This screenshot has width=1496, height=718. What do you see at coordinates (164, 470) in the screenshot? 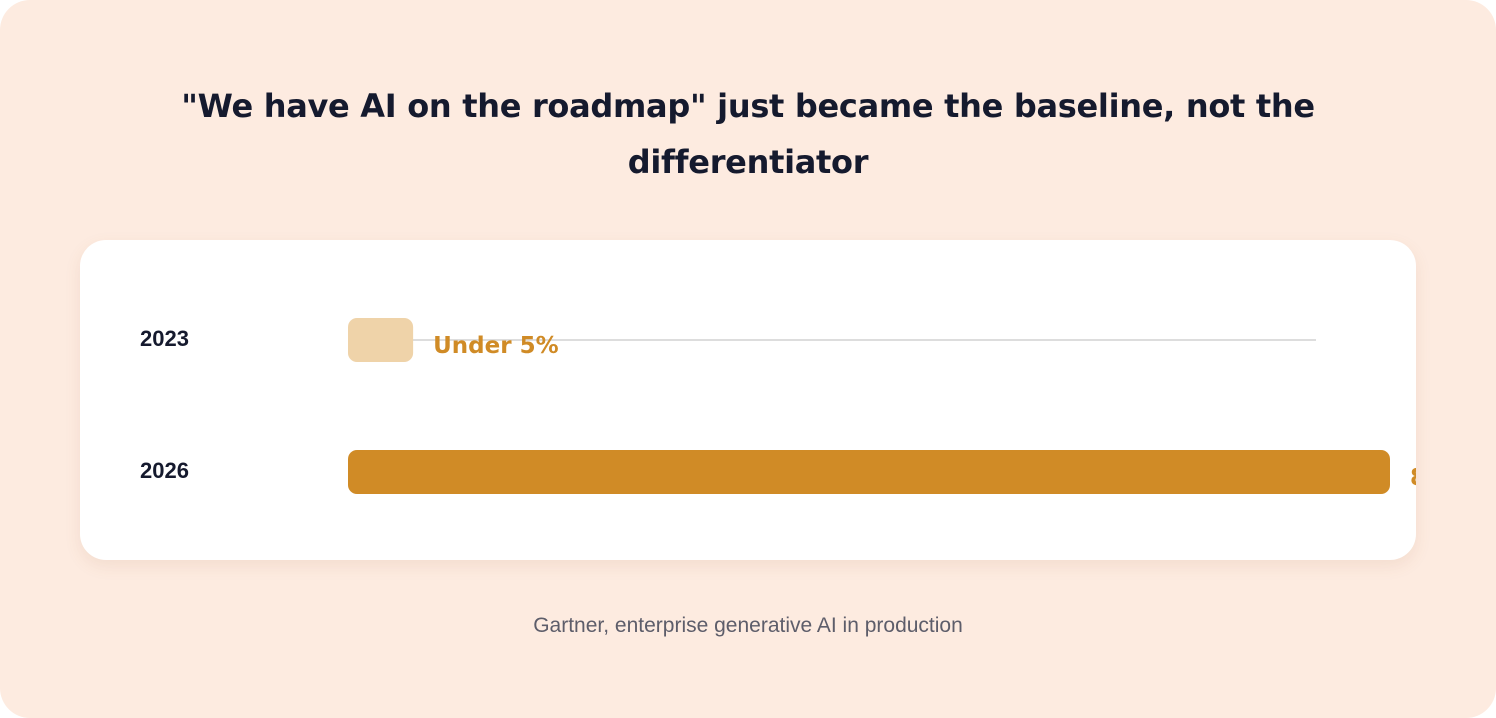
I see `category-label-2026: 2026` at bounding box center [164, 470].